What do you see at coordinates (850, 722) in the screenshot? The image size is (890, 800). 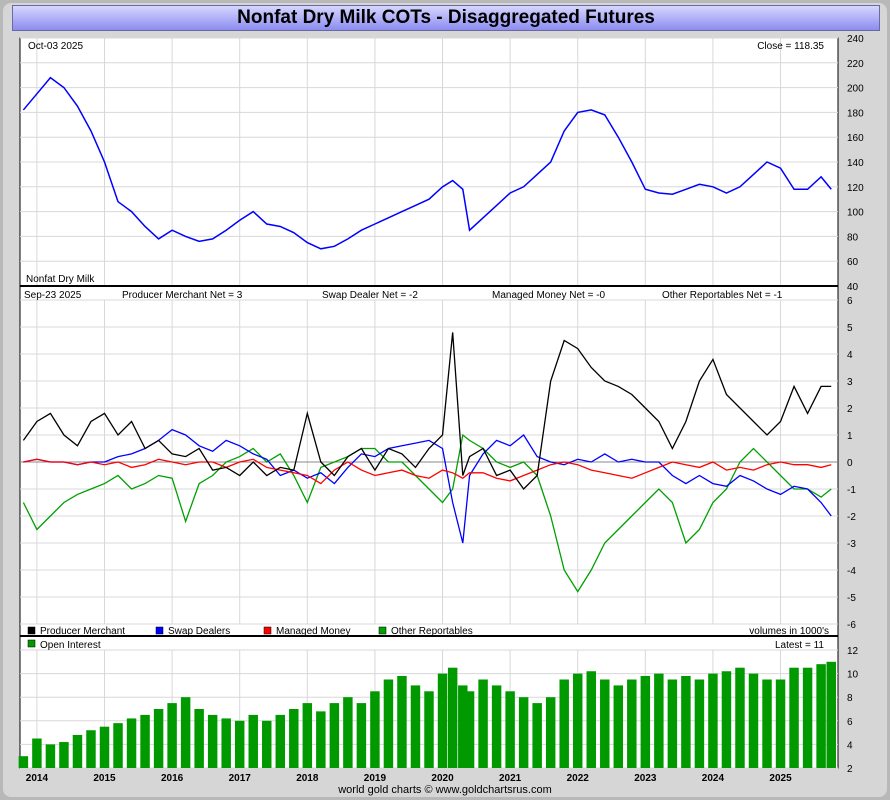 I see `y-tick-label: 6` at bounding box center [850, 722].